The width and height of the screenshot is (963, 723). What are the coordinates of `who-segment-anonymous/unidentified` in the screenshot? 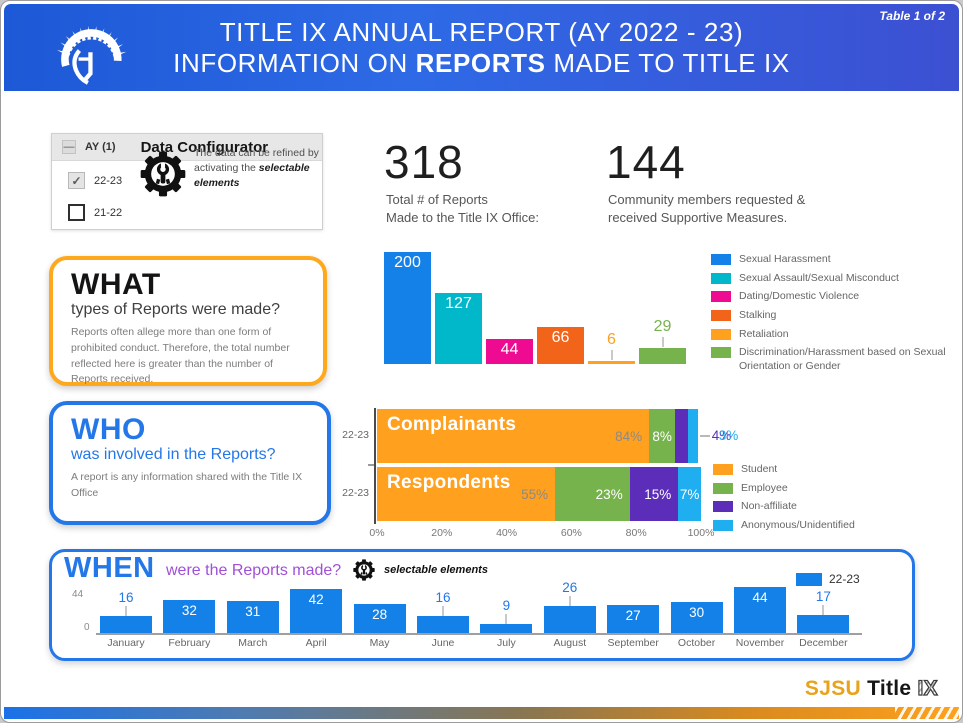 It's located at (693, 436).